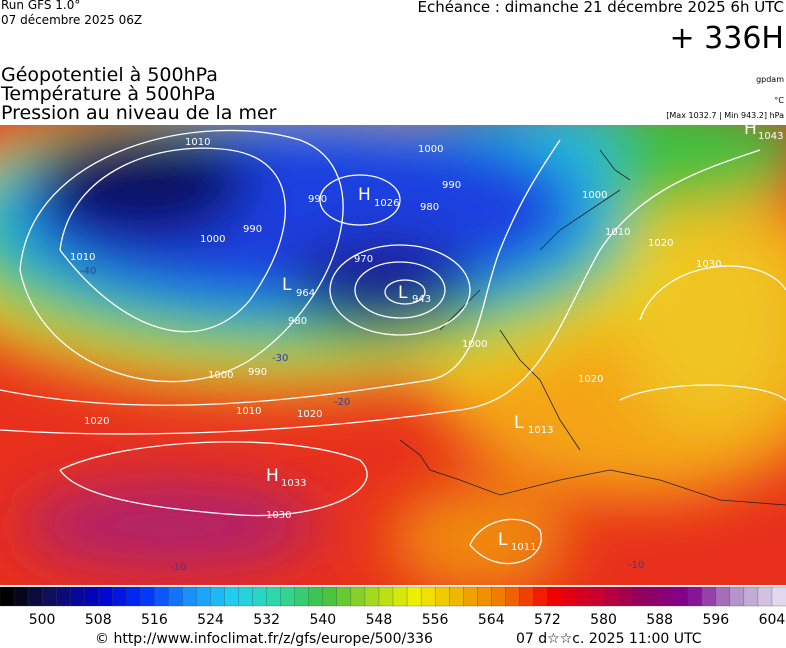 The height and width of the screenshot is (648, 786). I want to click on colorbar-label: 508, so click(98, 620).